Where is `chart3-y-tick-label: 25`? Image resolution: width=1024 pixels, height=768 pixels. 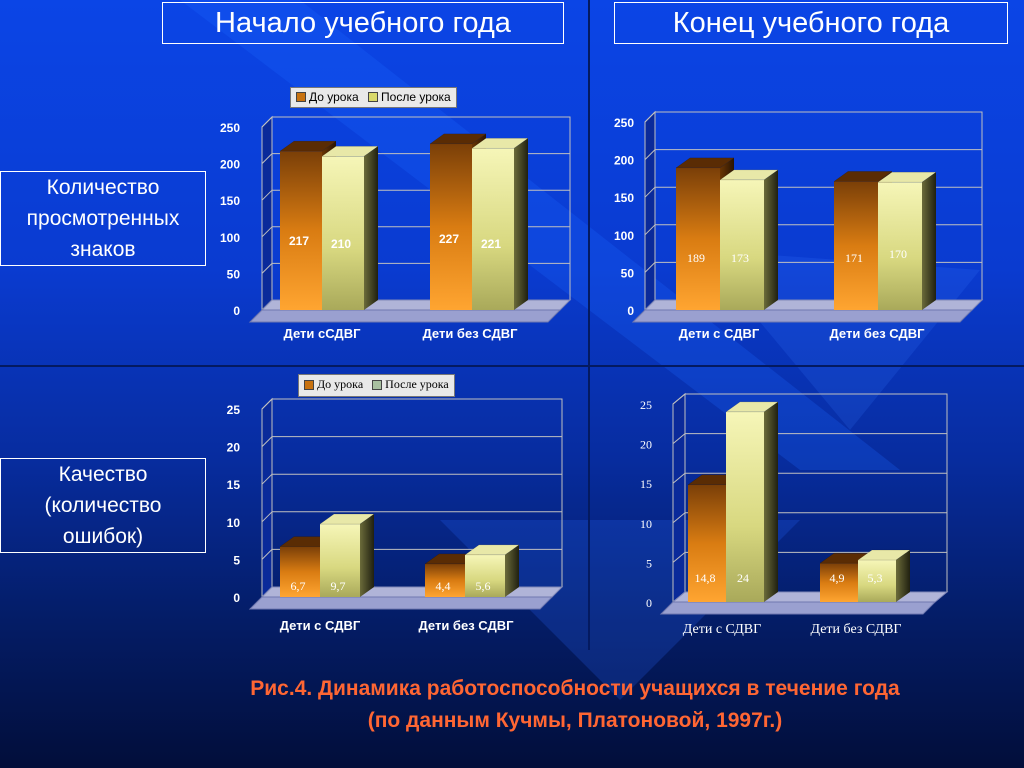 chart3-y-tick-label: 25 is located at coordinates (234, 410).